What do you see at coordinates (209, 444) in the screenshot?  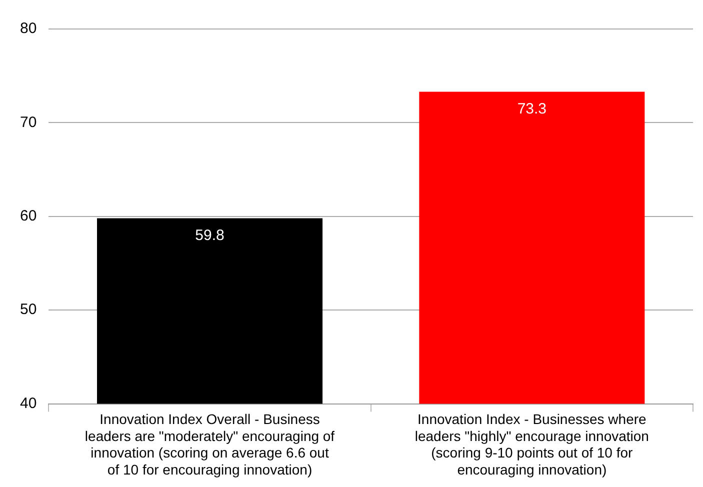 I see `x-tick-label: Innovation Index Overall - Business leaders are "moderately" encouraging of innovation (scoring on average 6.6 out of 10 for encouraging innovation)` at bounding box center [209, 444].